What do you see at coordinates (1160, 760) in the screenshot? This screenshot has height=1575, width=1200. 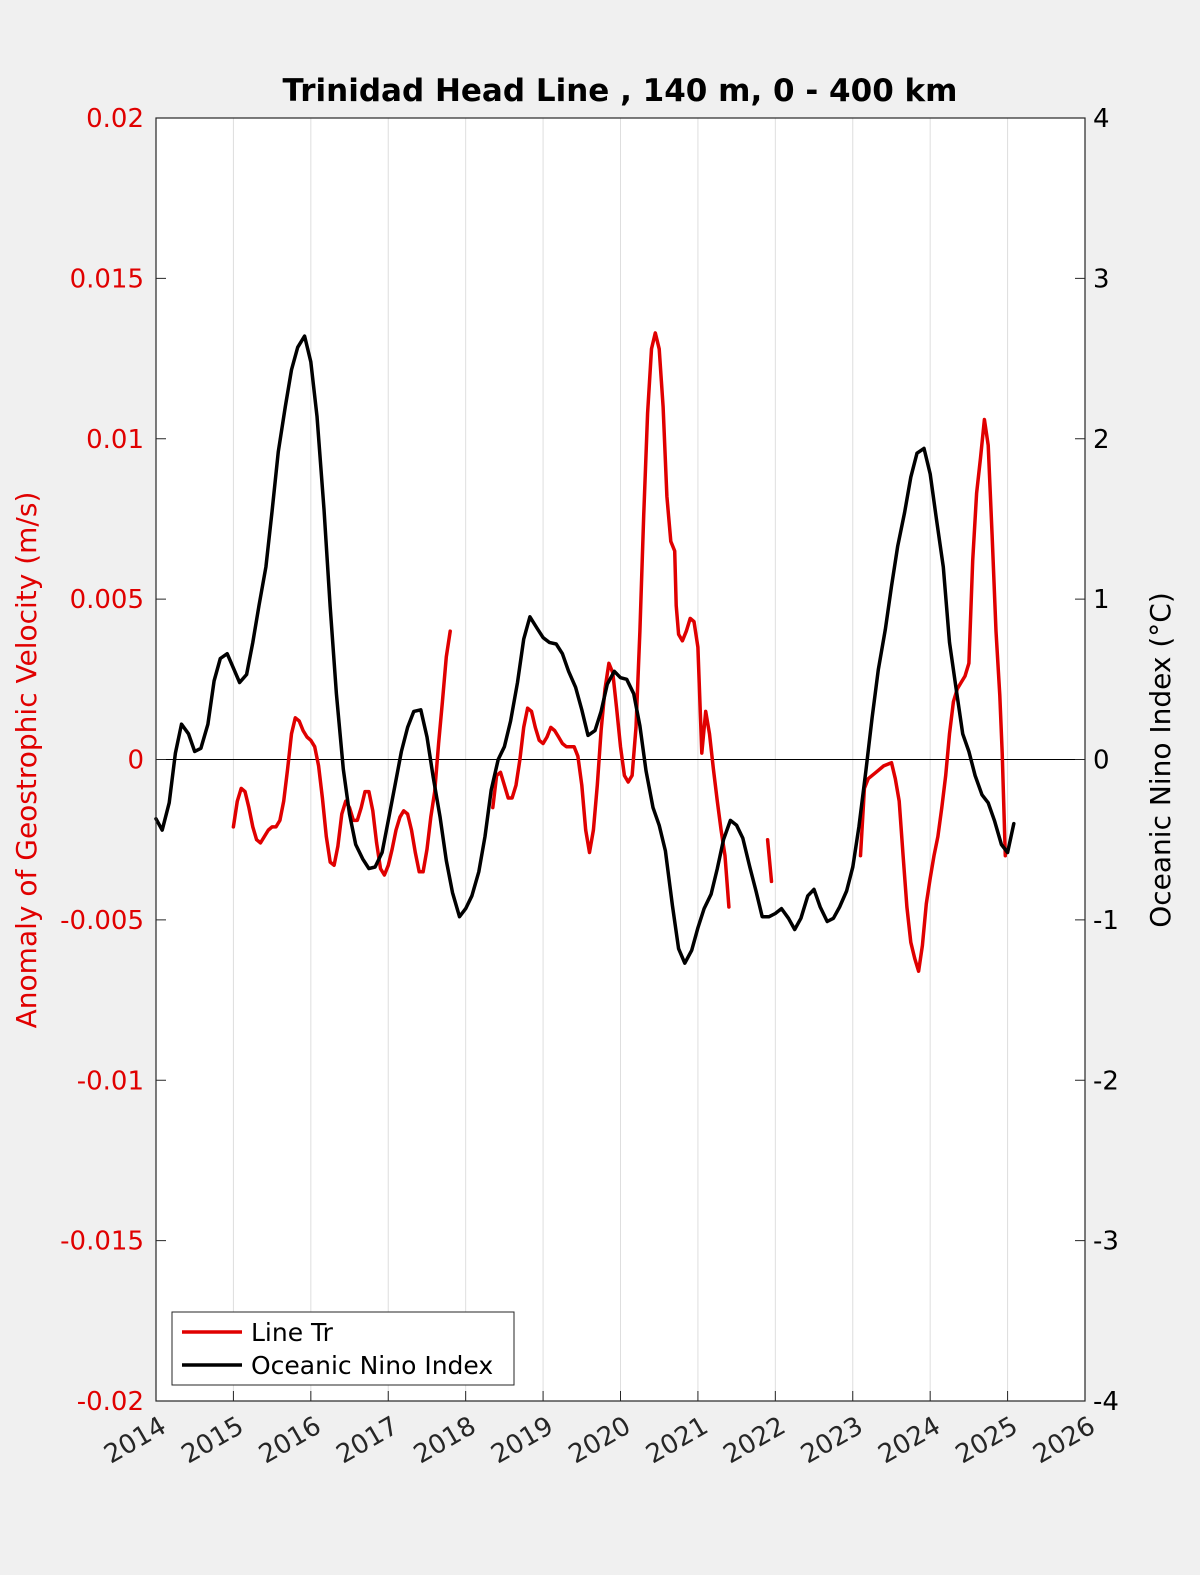 I see `right-axis-label: Oceanic Nino Index (°C)` at bounding box center [1160, 760].